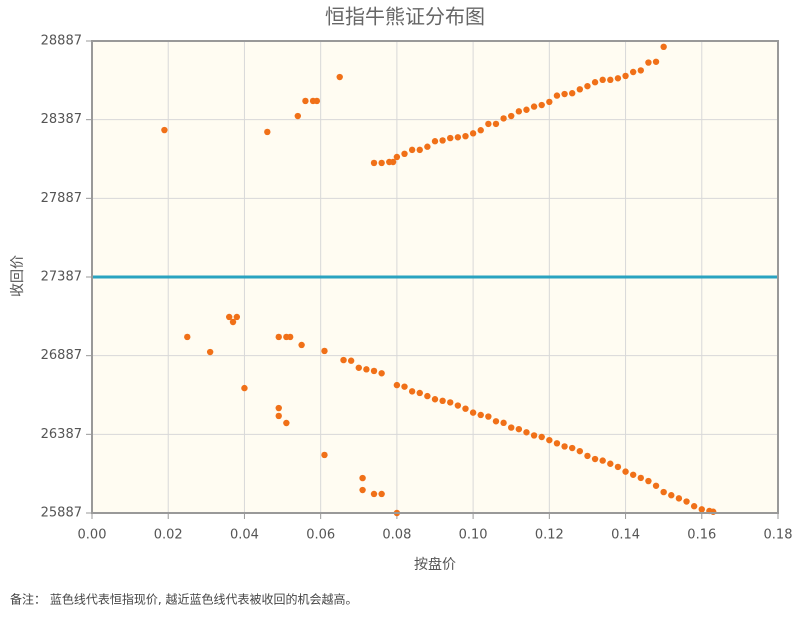 The image size is (811, 619). Describe the element at coordinates (405, 17) in the screenshot. I see `chart-title: 恒指牛熊证分布图` at that location.